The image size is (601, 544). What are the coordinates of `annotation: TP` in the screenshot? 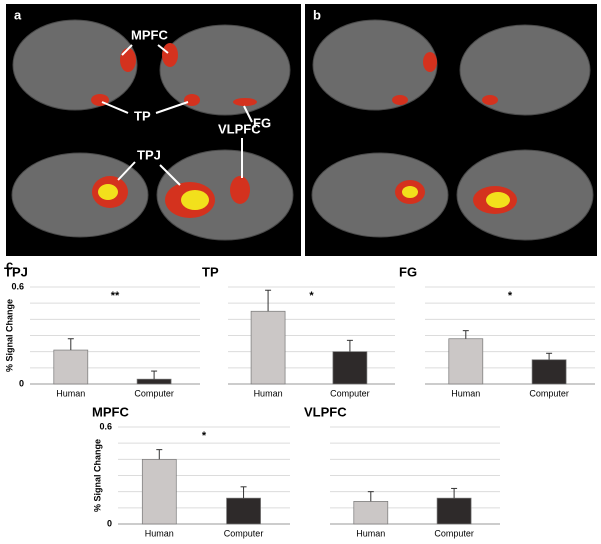 It's located at (142, 115).